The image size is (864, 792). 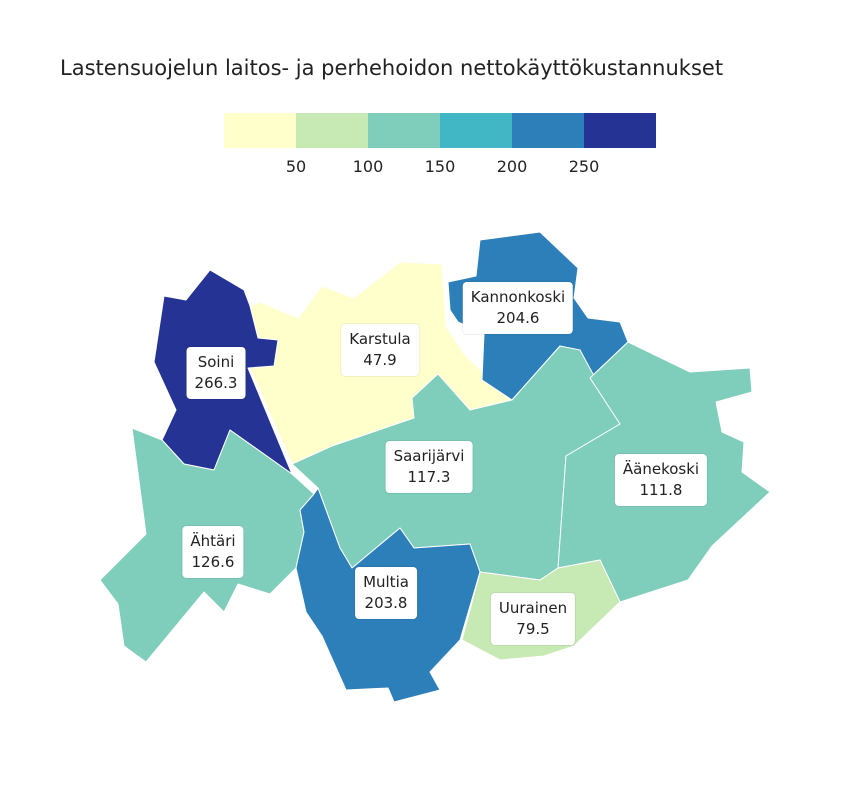 What do you see at coordinates (216, 383) in the screenshot?
I see `label-soini-value: 266.3` at bounding box center [216, 383].